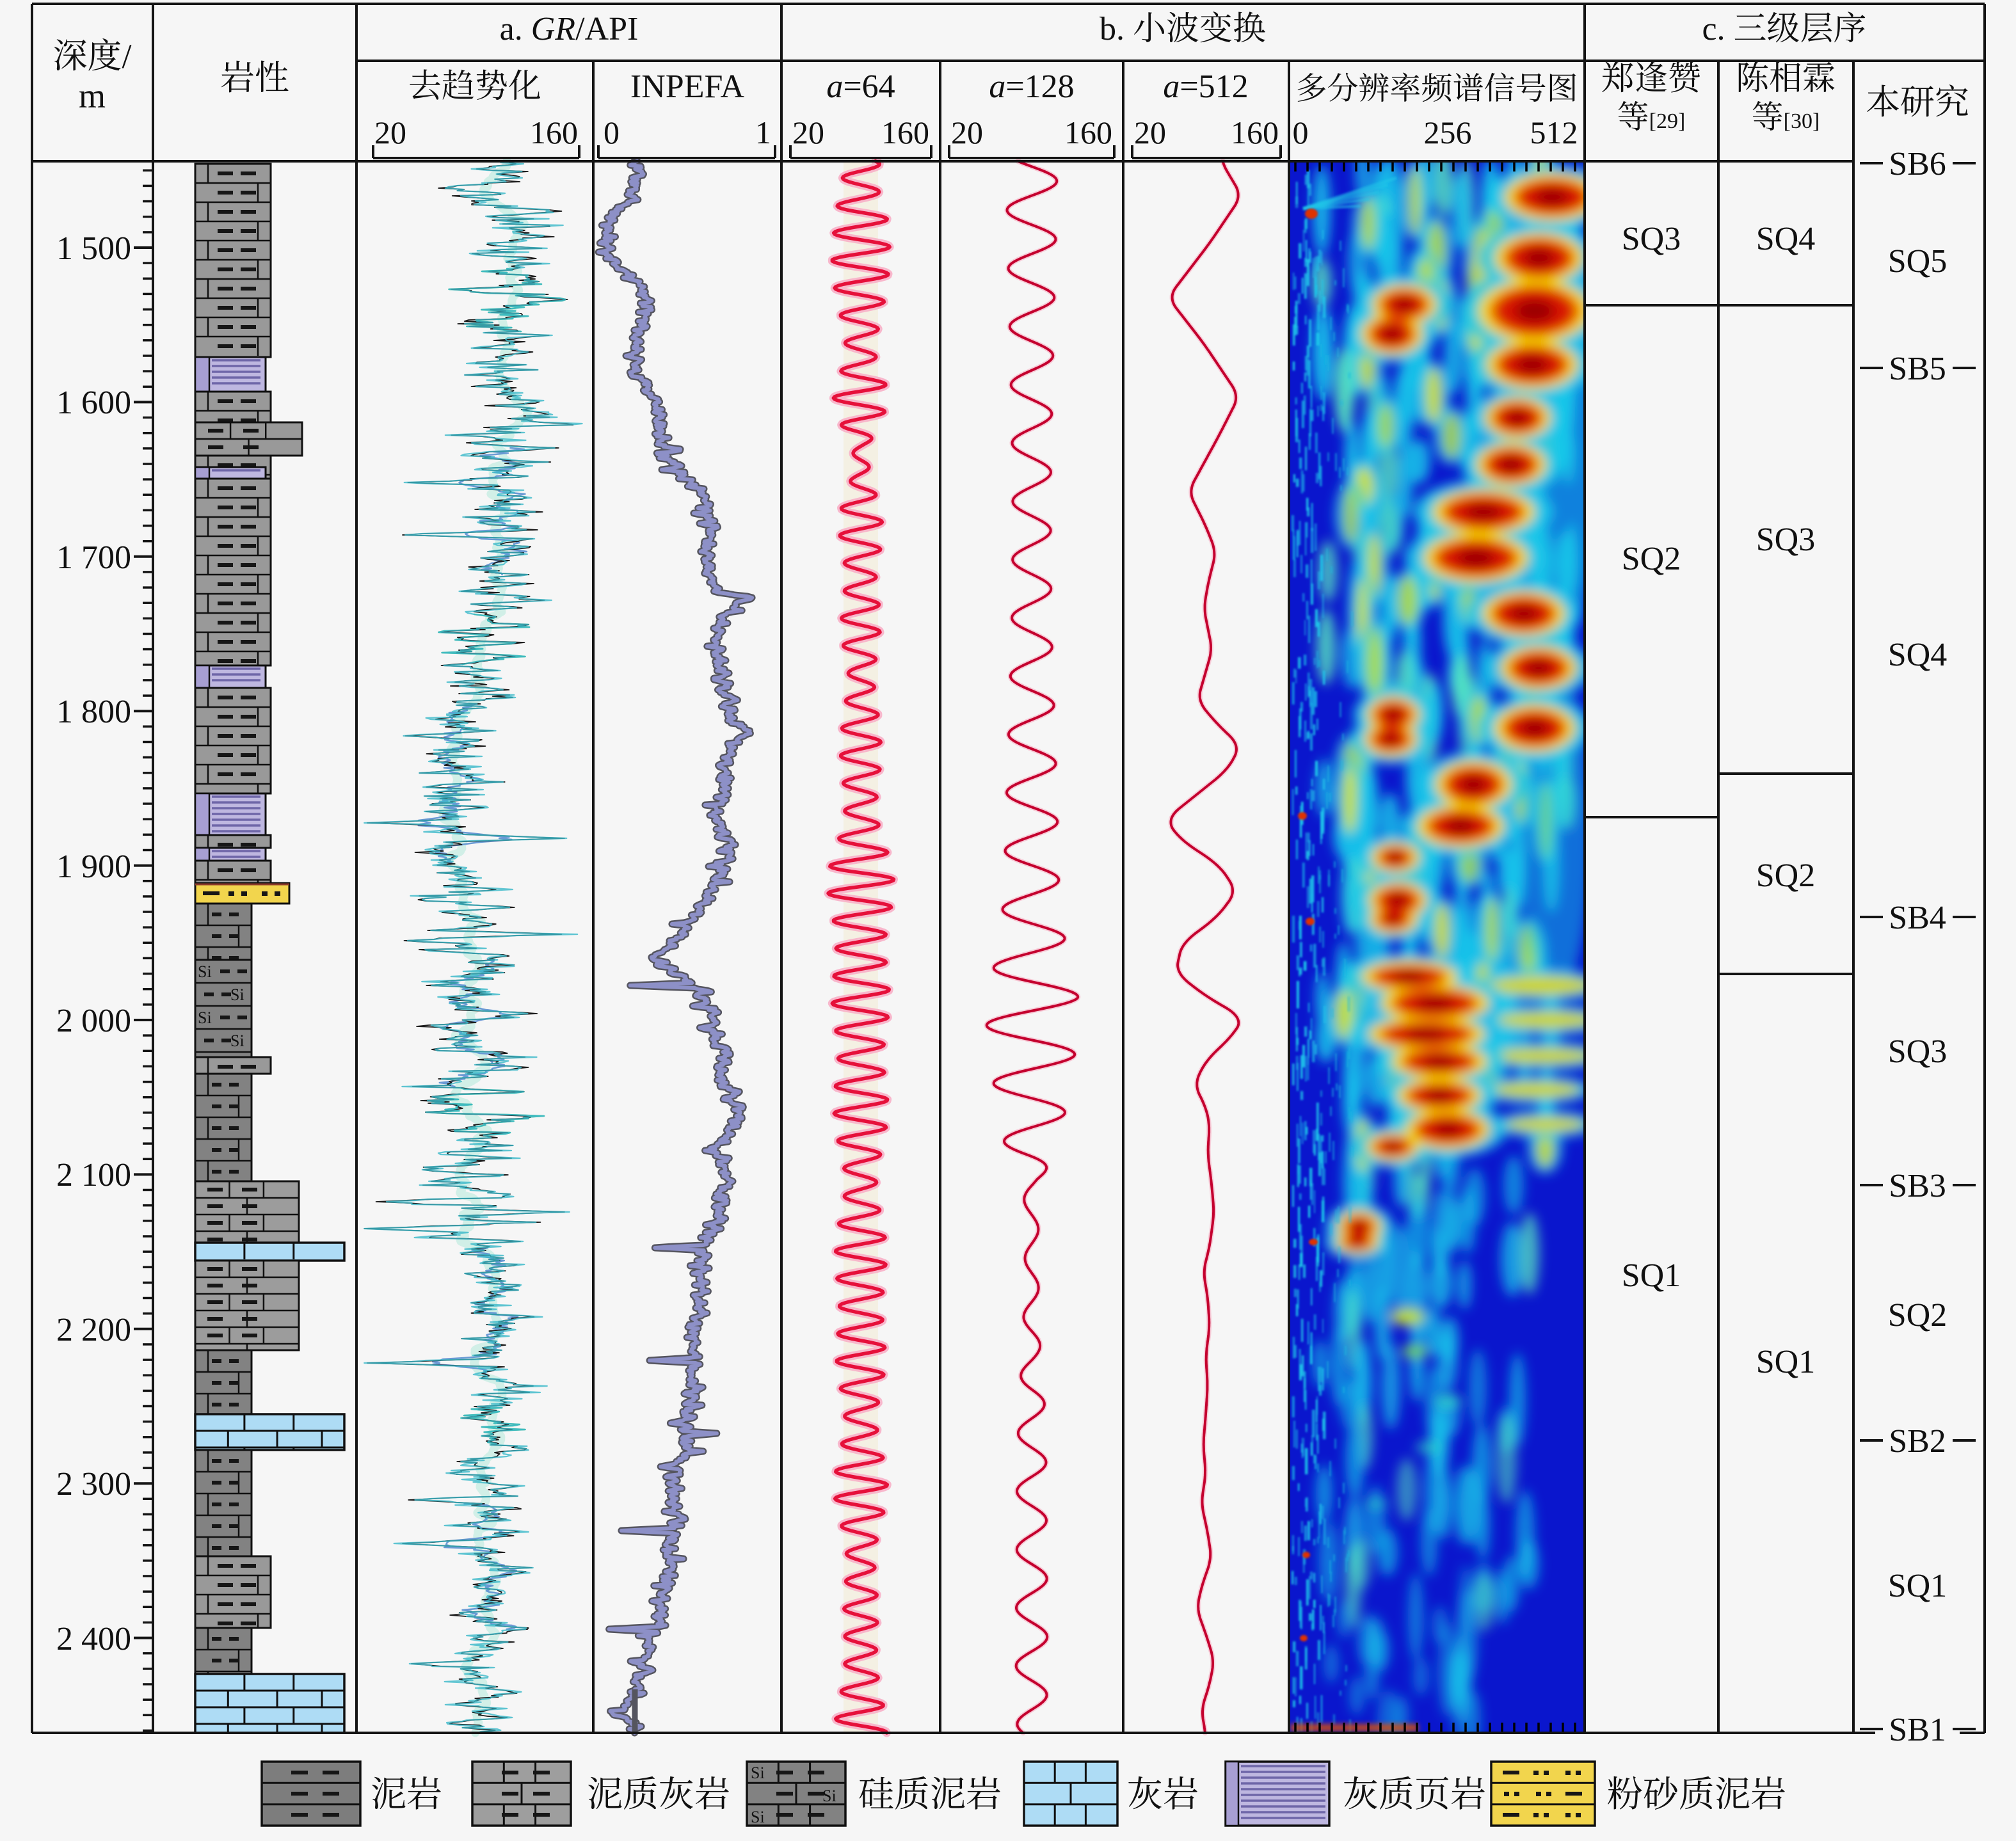 The width and height of the screenshot is (2016, 1841). Describe the element at coordinates (93, 712) in the screenshot. I see `svg-text: 1 800` at that location.